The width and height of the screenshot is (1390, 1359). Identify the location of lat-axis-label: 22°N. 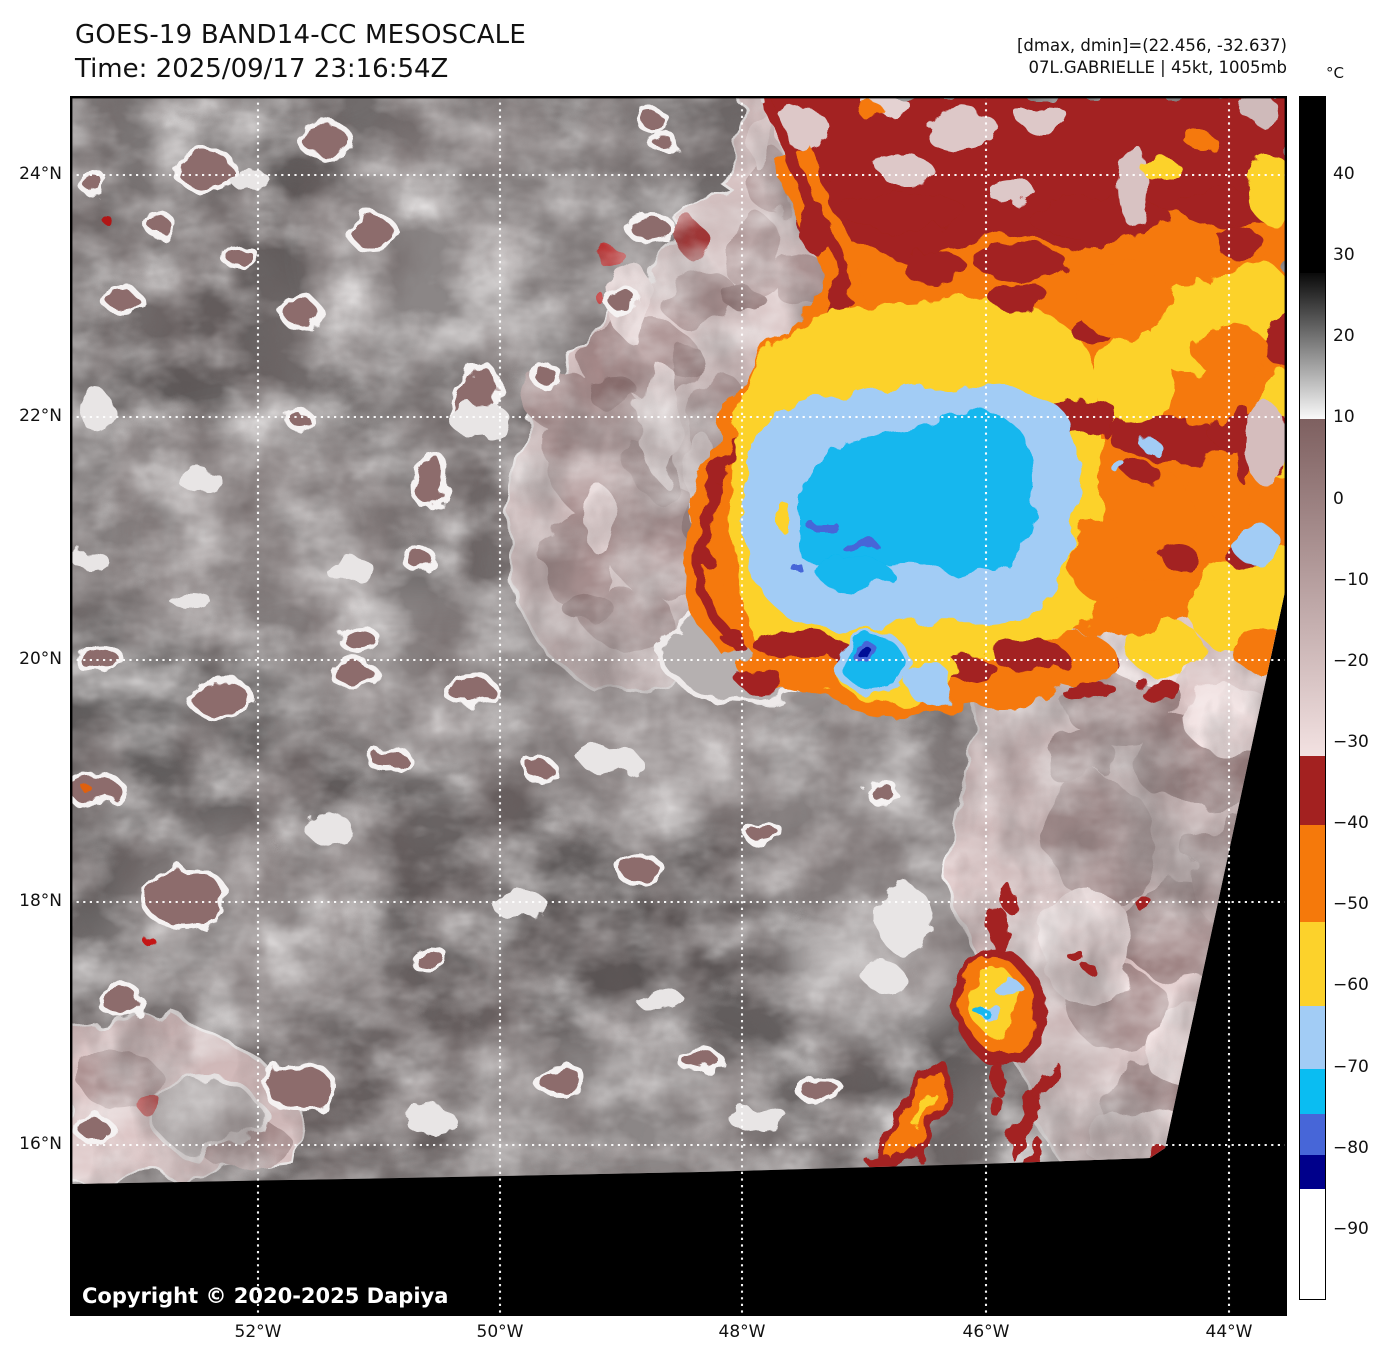
(40, 416).